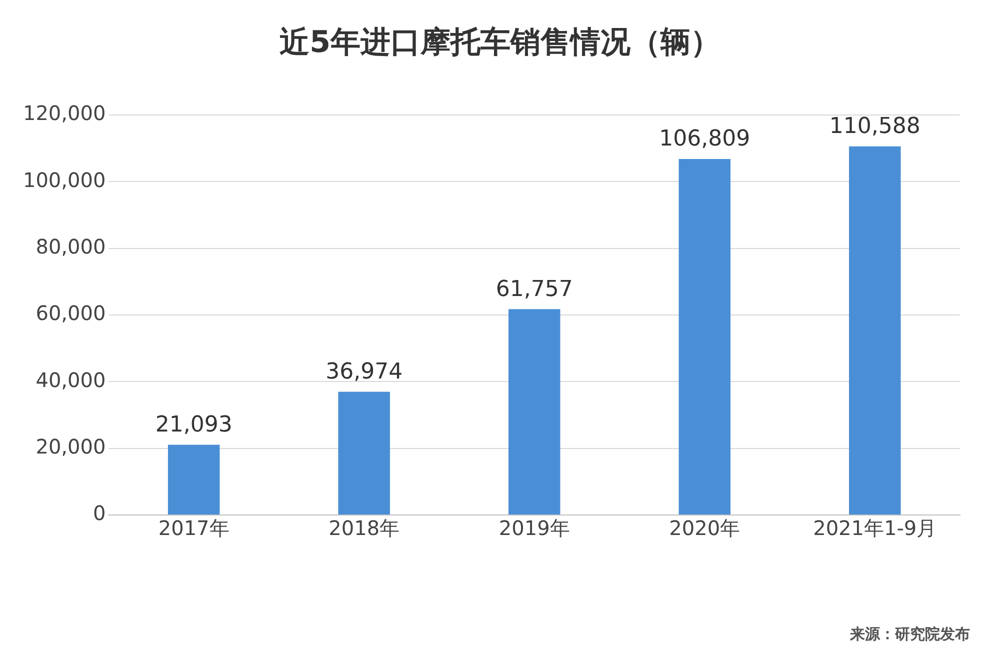 Image resolution: width=1000 pixels, height=666 pixels. Describe the element at coordinates (704, 139) in the screenshot. I see `data-label: 106,809` at that location.